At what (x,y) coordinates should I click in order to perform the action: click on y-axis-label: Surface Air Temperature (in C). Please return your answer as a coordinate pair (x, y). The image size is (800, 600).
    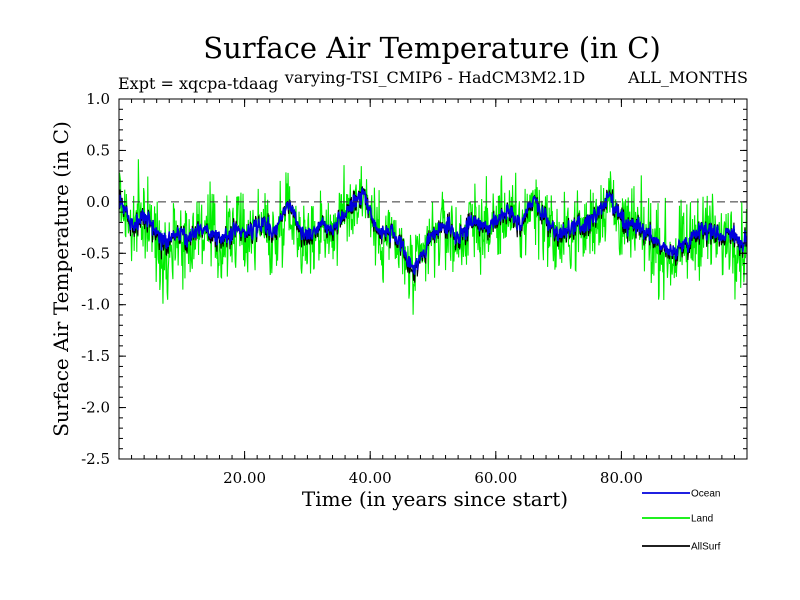
    Looking at the image, I should click on (61, 279).